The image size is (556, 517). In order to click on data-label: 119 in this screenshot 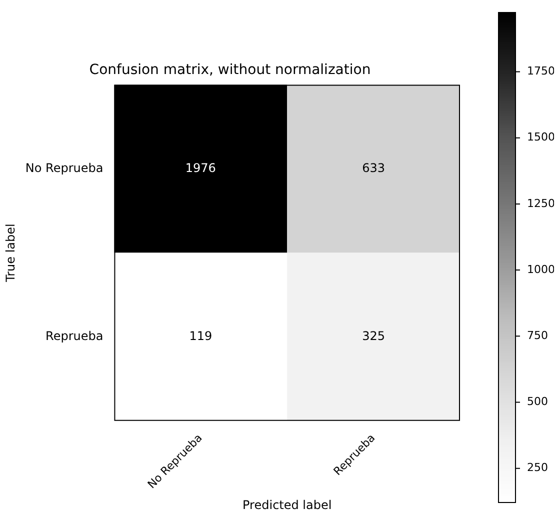, I will do `click(200, 335)`.